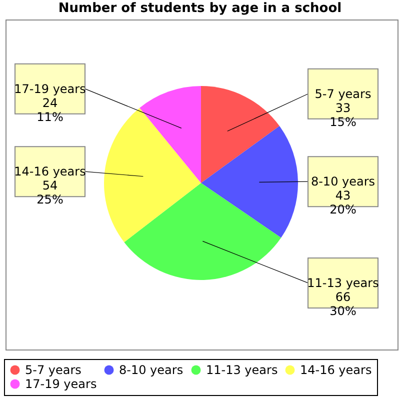 The height and width of the screenshot is (400, 400). I want to click on slice-label: 17-19 years, so click(50, 89).